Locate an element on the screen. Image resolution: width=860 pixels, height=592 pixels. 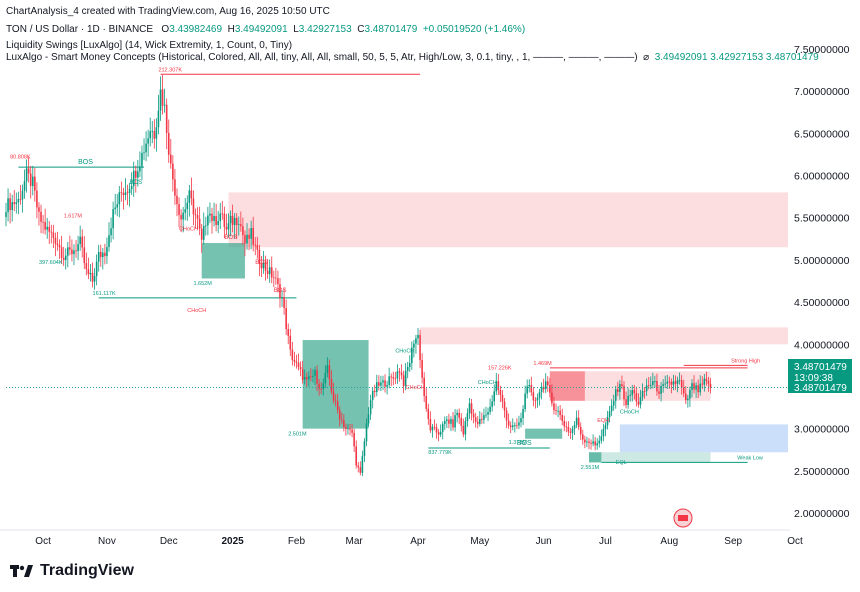
time-tick-label: Jun is located at coordinates (544, 541).